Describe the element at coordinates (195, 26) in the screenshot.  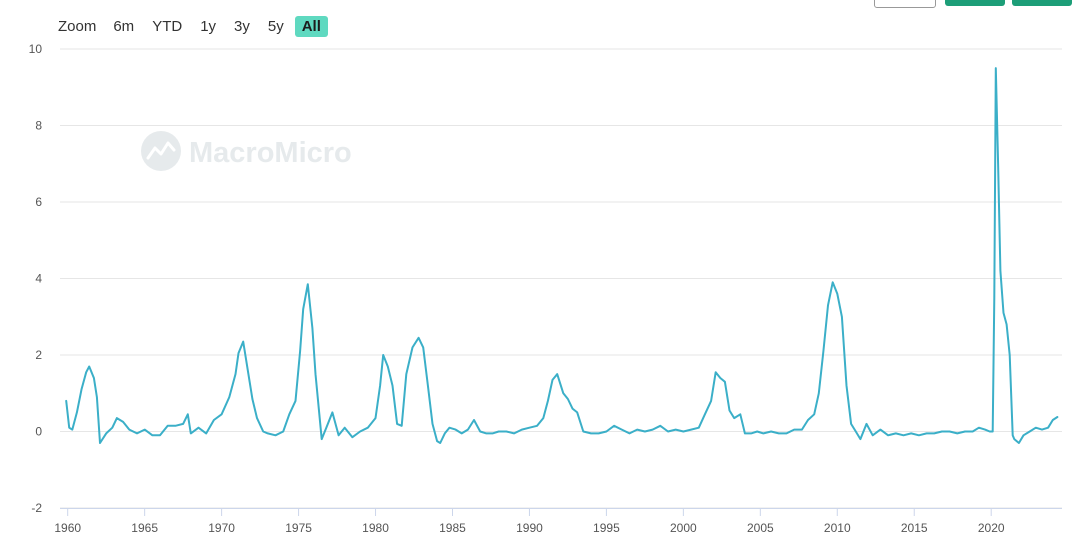
I see `zoom-bar: Zoom 6m YTD 1y 3y 5y All` at that location.